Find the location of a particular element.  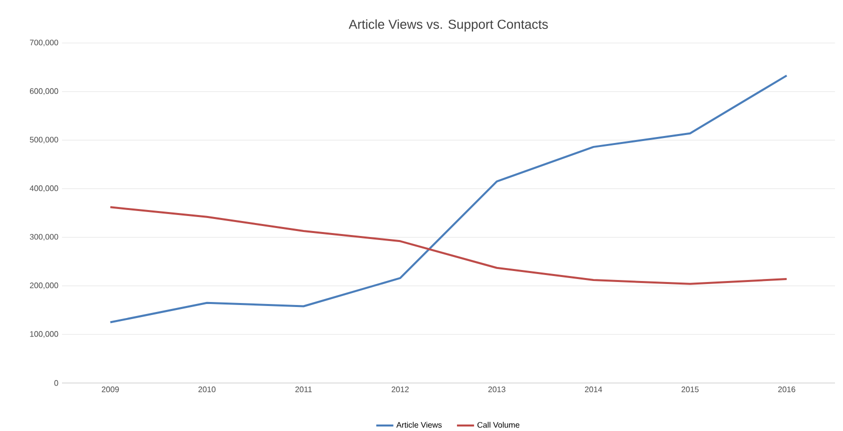

y-tick-label: 500,000 is located at coordinates (44, 140).